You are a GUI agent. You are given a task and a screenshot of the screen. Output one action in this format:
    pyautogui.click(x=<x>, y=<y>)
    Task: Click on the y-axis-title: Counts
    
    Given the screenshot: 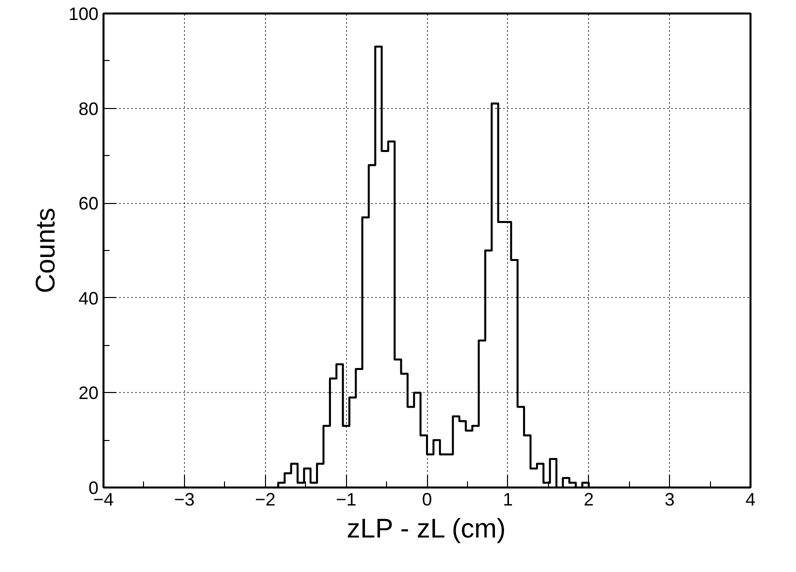 What is the action you would take?
    pyautogui.click(x=45, y=251)
    